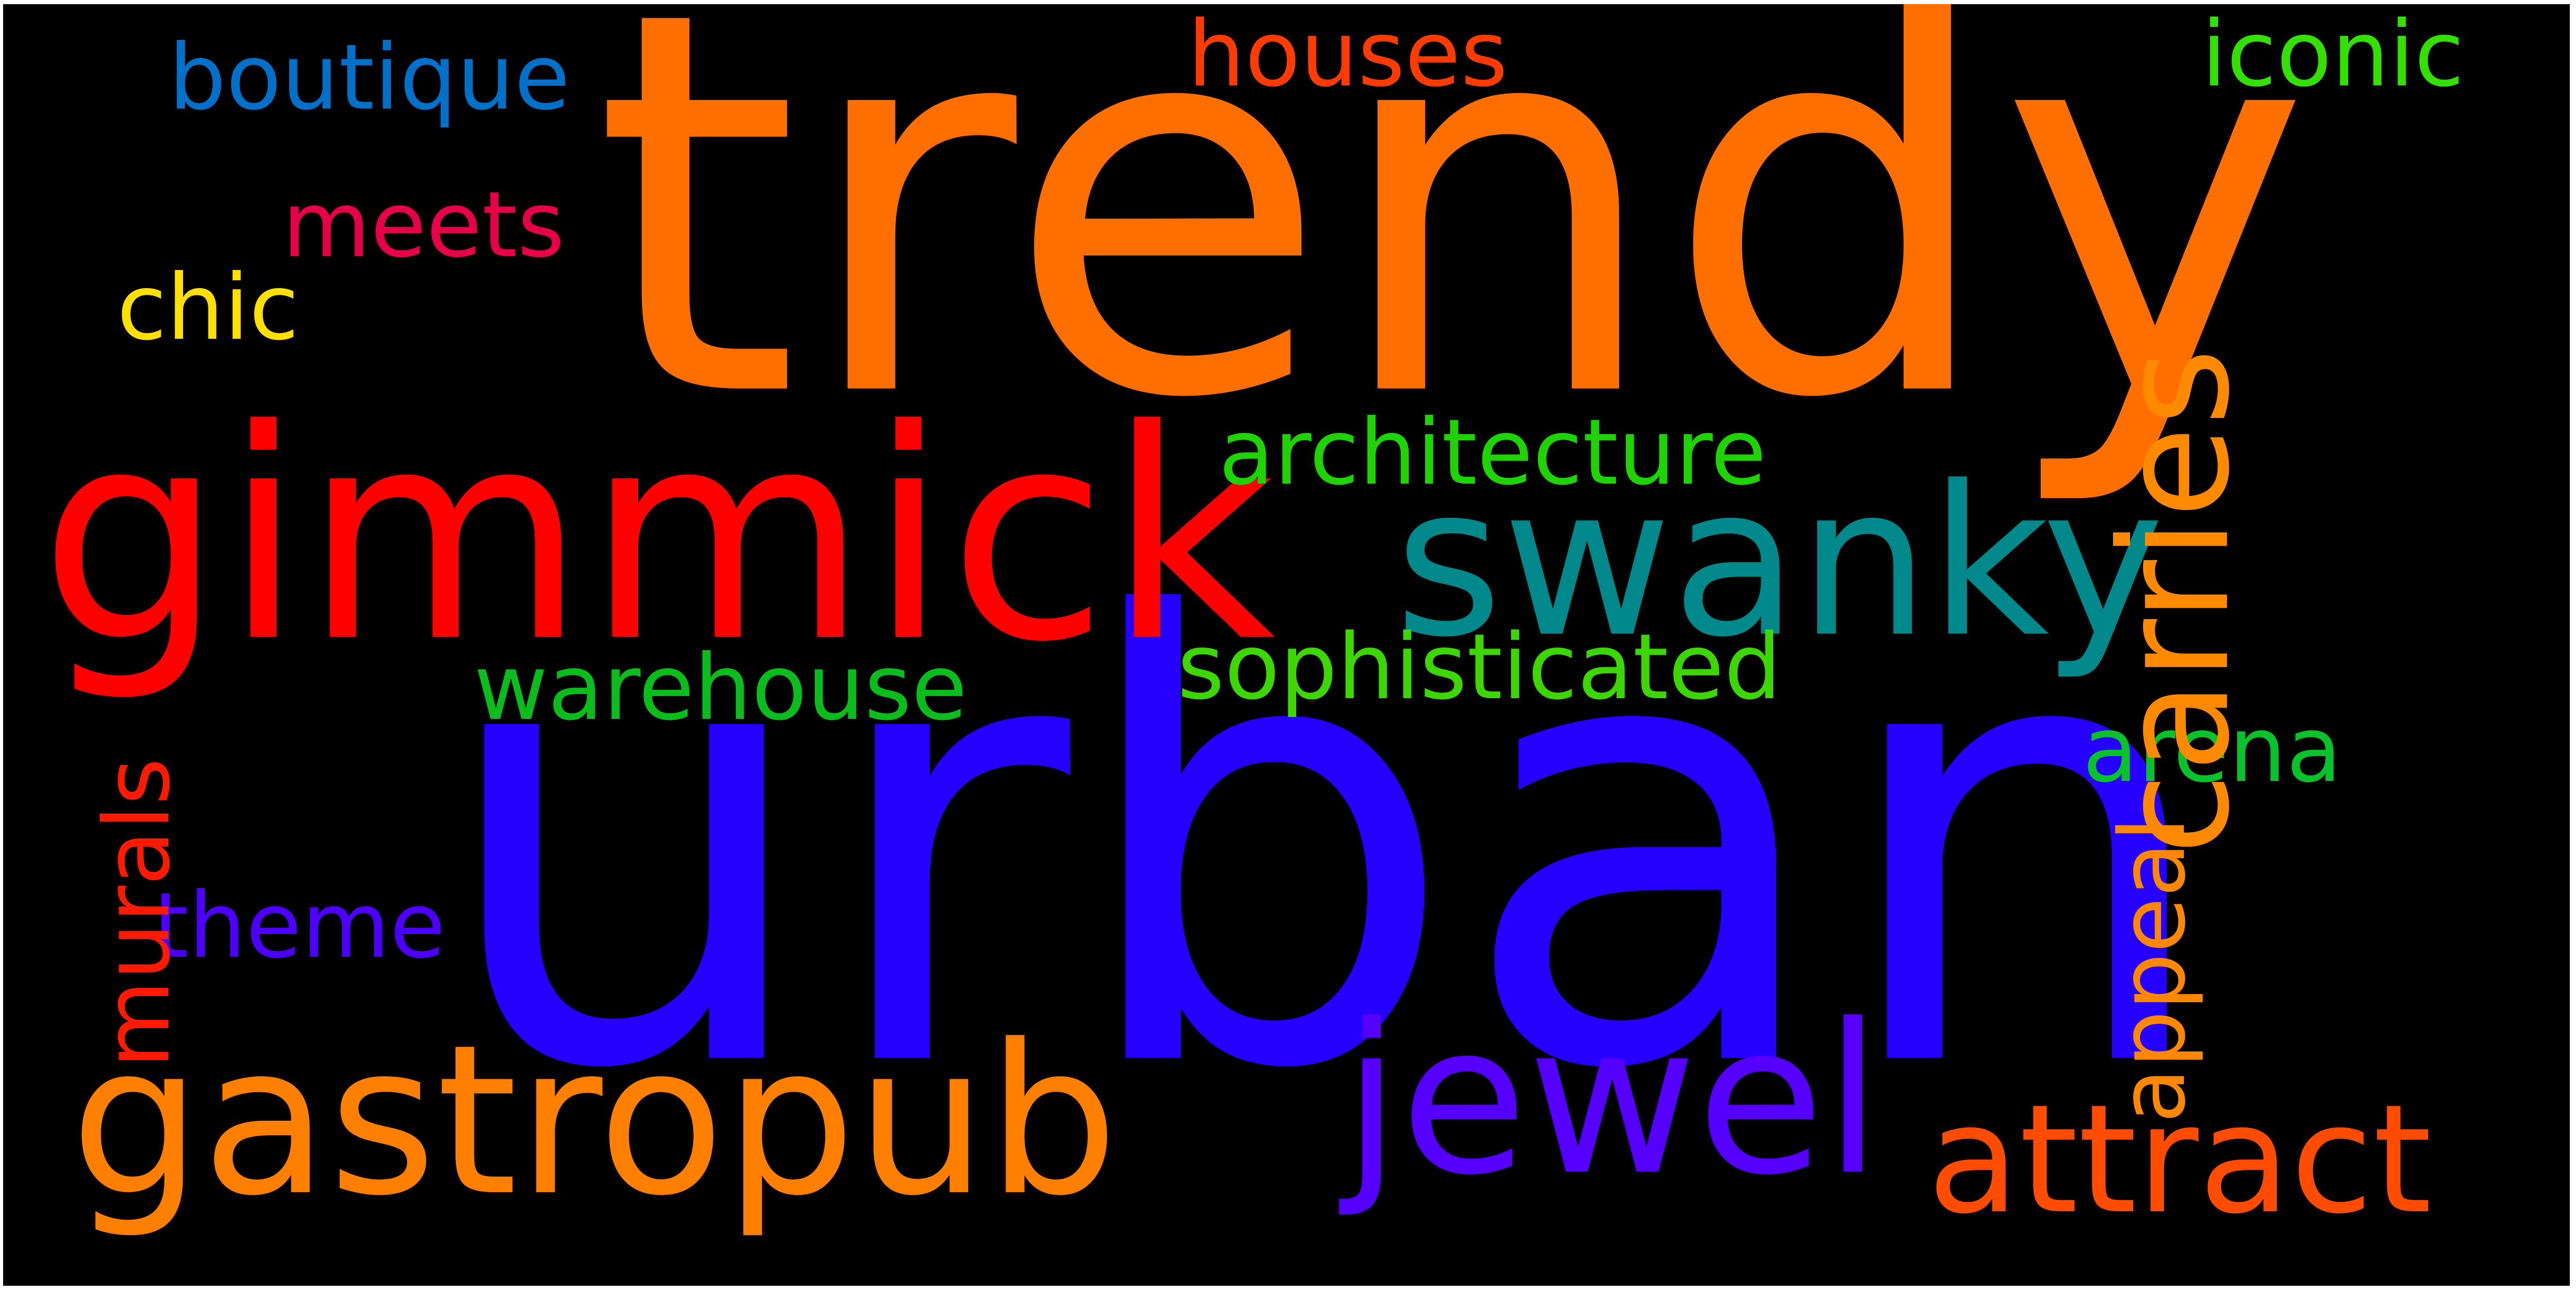 This screenshot has height=1293, width=2576. Describe the element at coordinates (369, 77) in the screenshot. I see `word-boutique: boutique` at that location.